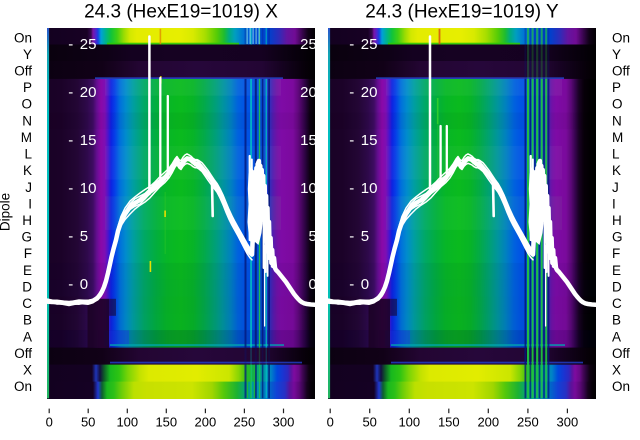 The height and width of the screenshot is (440, 640). Describe the element at coordinates (462, 12) in the screenshot. I see `svg-text: 24.3 (HexE19=1019) Y` at that location.